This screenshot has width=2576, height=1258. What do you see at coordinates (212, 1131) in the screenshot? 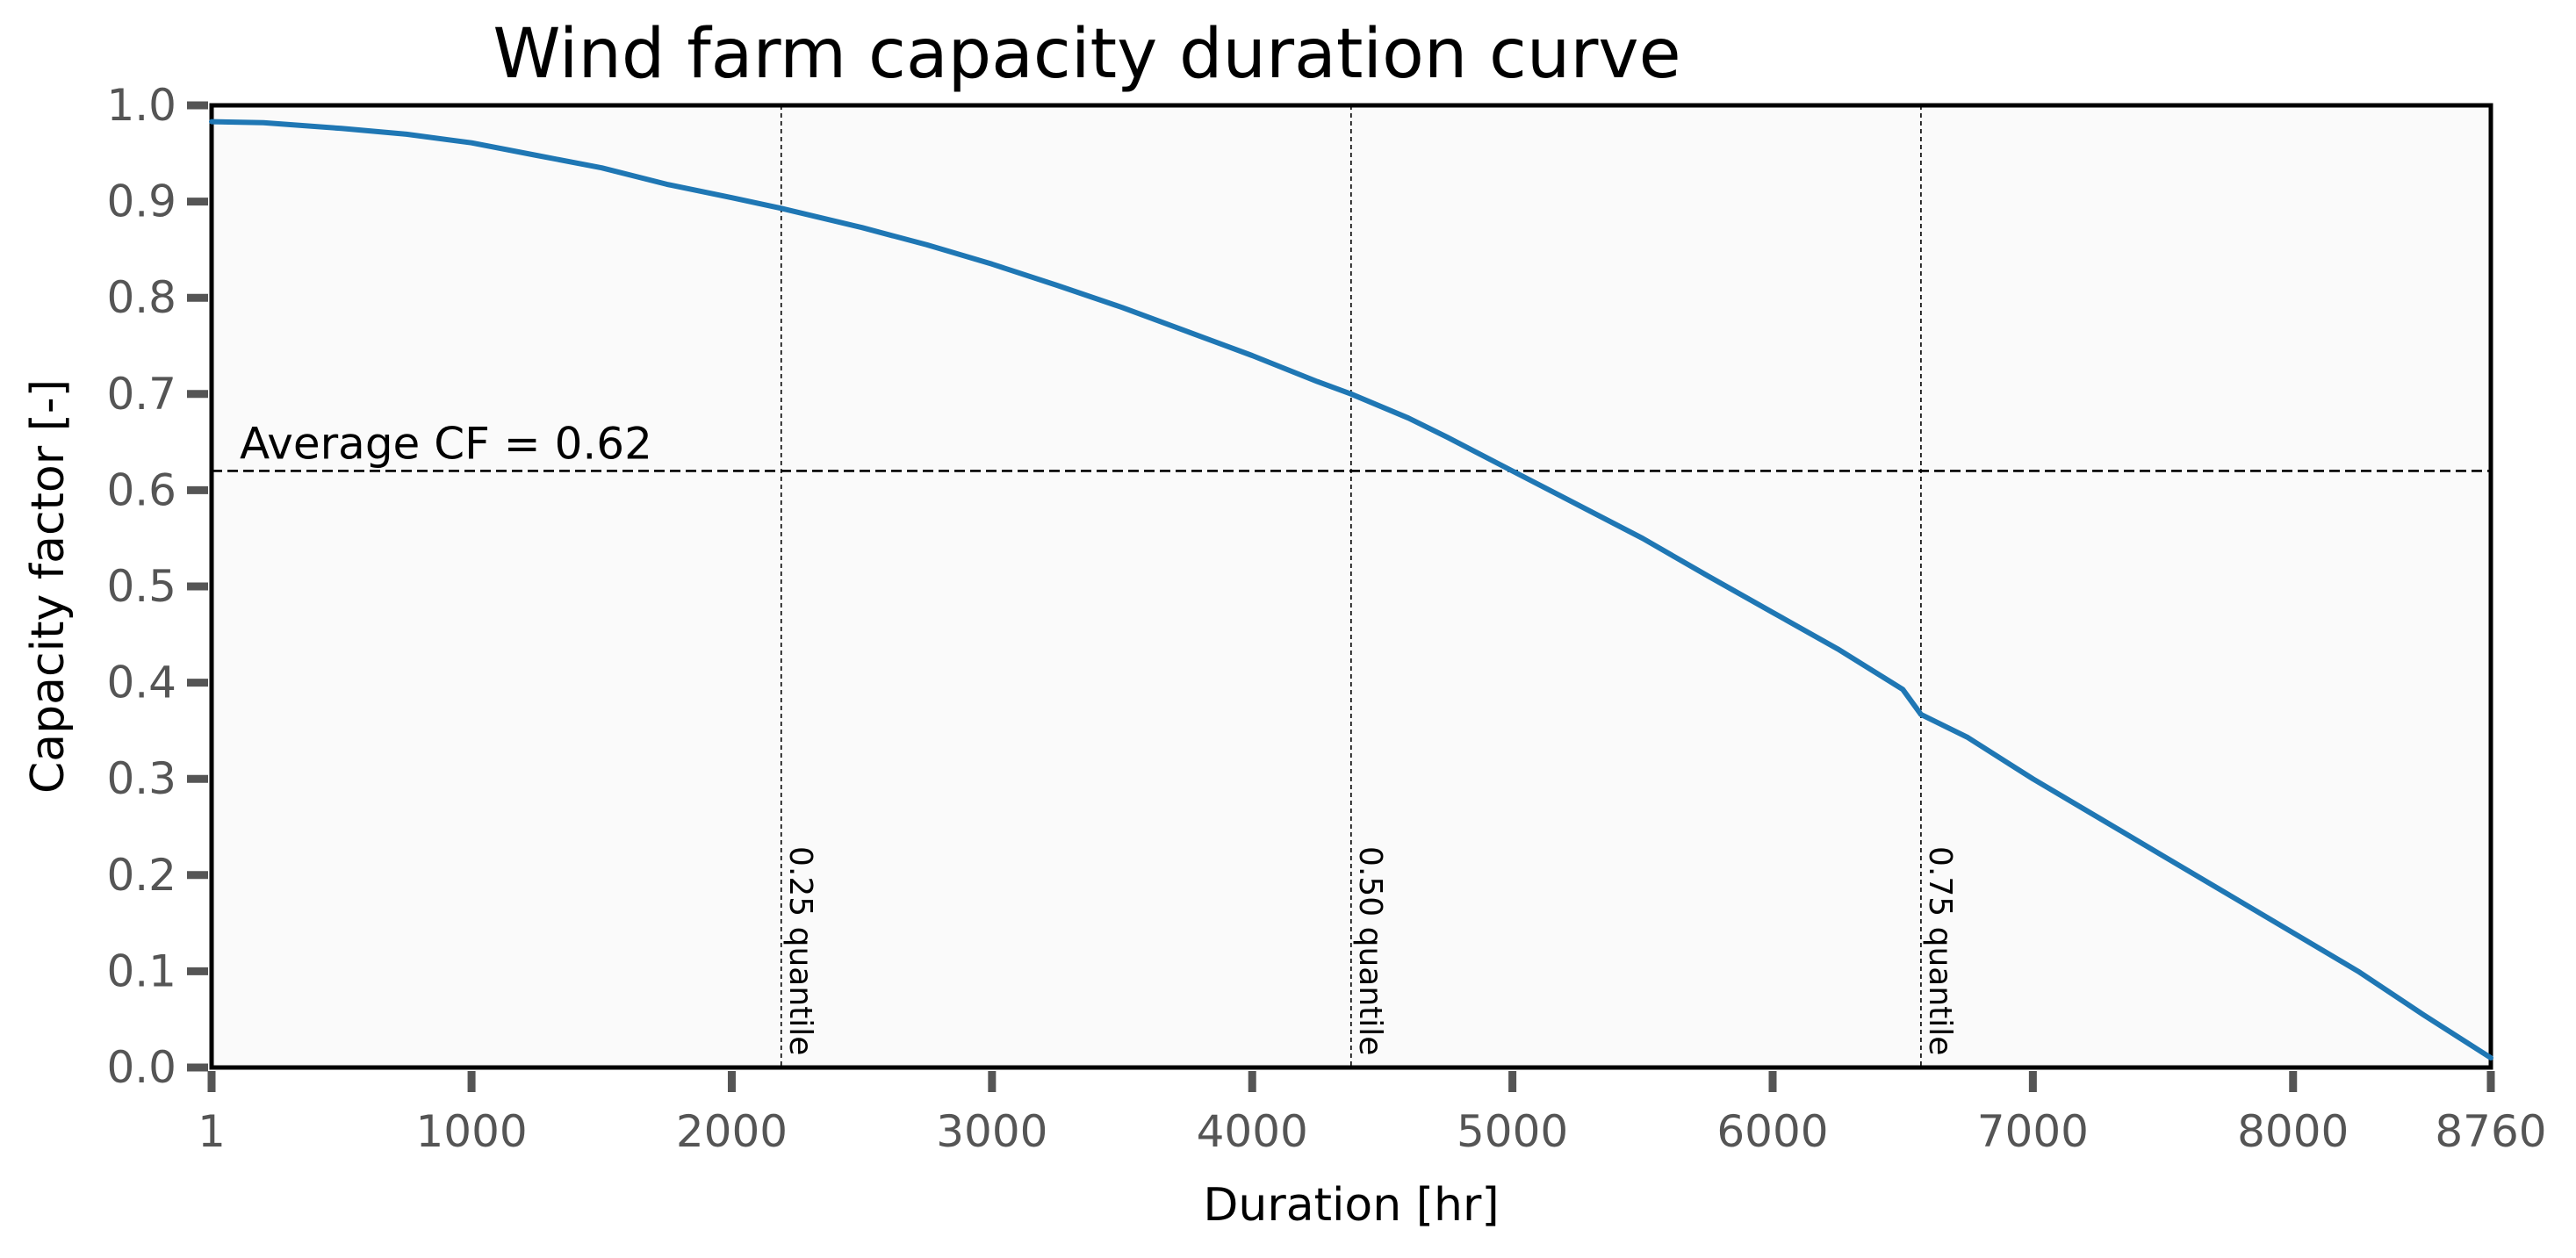
I see `x-tick-label-0: 1` at bounding box center [212, 1131].